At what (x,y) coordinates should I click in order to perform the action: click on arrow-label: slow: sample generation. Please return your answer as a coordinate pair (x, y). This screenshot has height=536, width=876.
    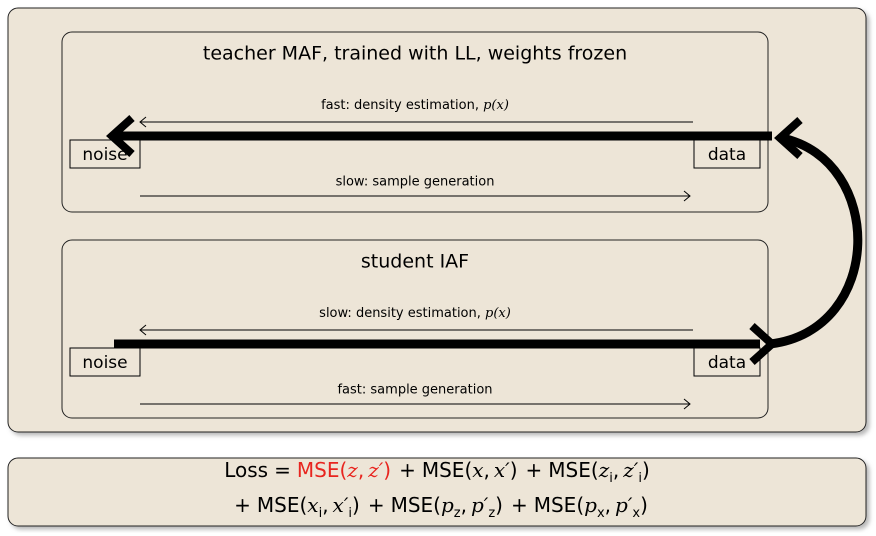
    Looking at the image, I should click on (415, 182).